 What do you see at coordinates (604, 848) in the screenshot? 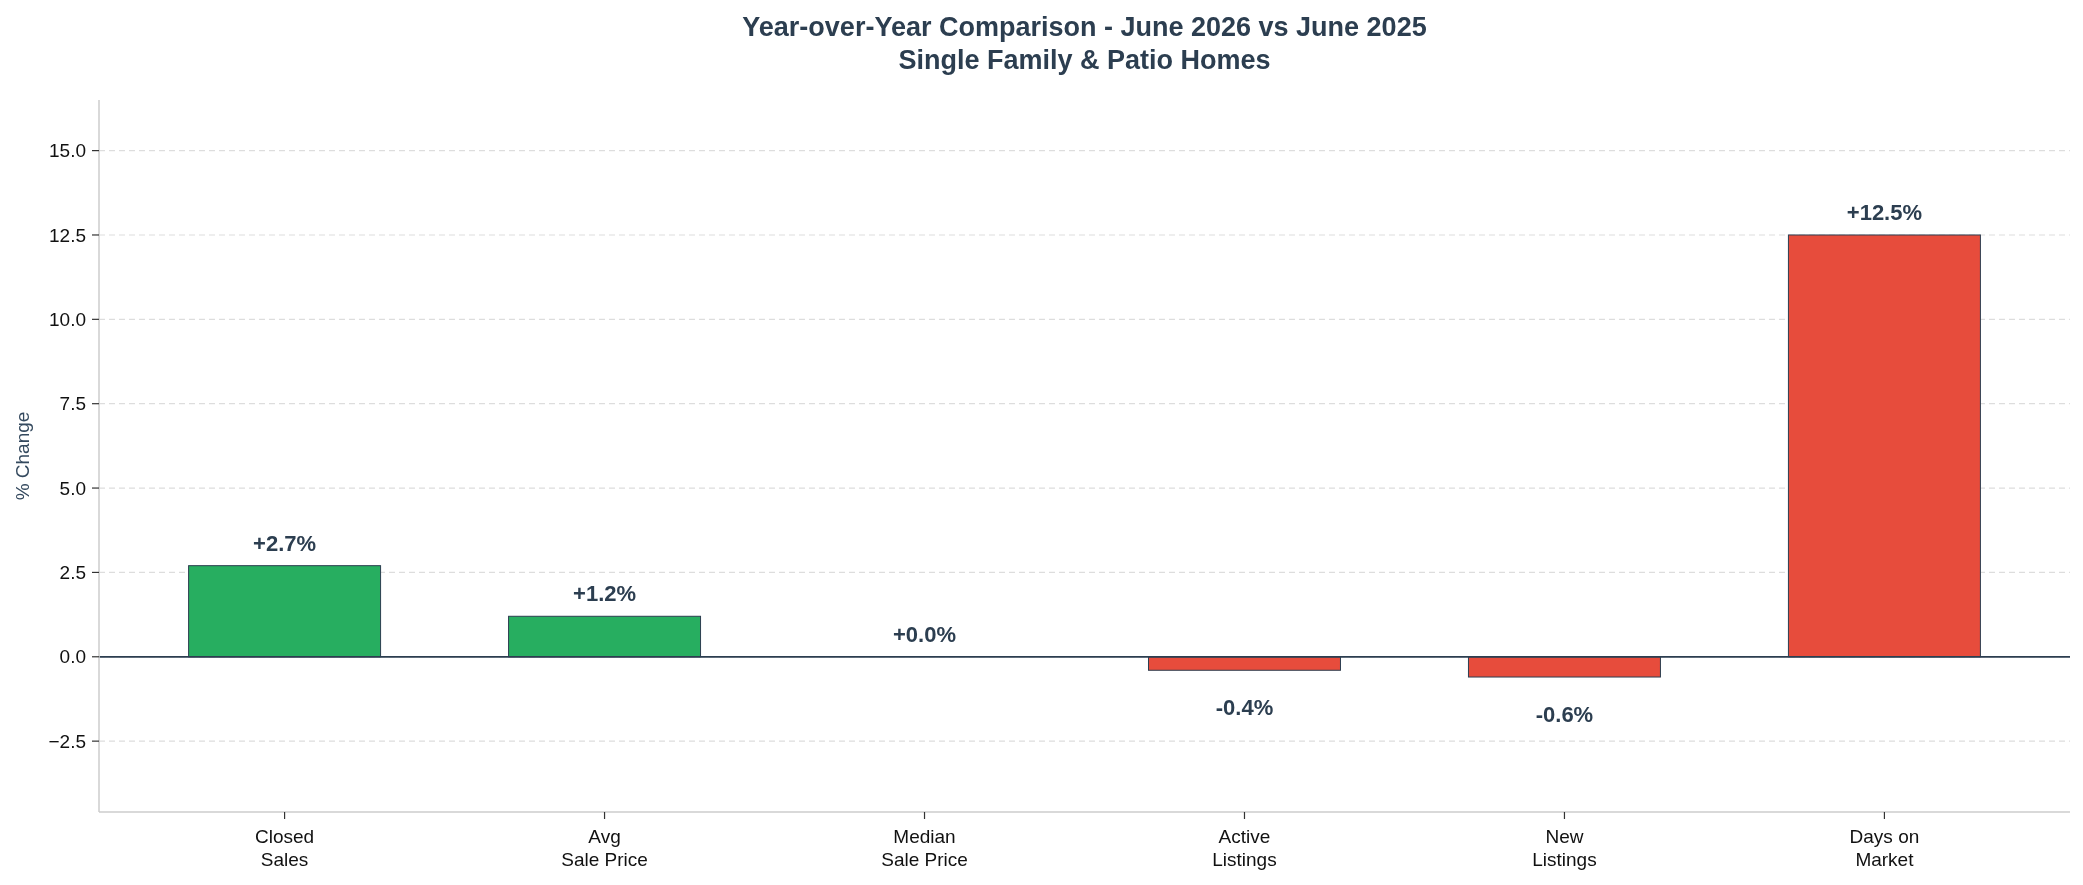
I see `x-tick-label: Avg Sale Price` at bounding box center [604, 848].